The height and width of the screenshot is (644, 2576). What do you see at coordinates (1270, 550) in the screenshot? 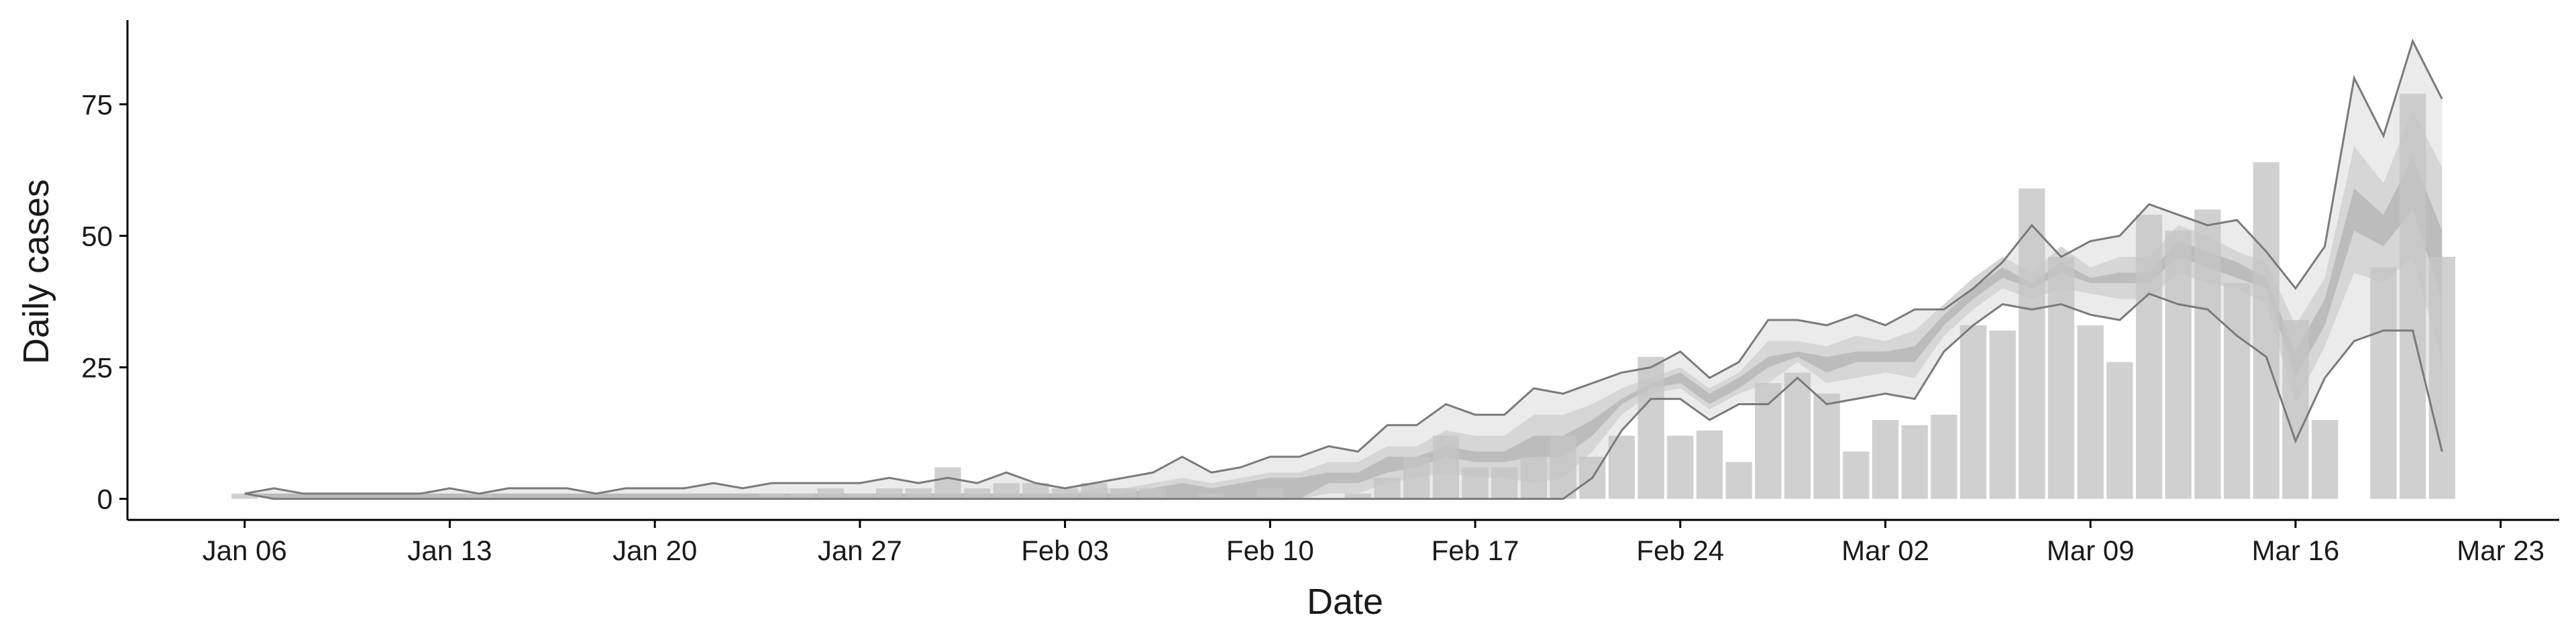
I see `x-tick-label: Feb 10` at bounding box center [1270, 550].